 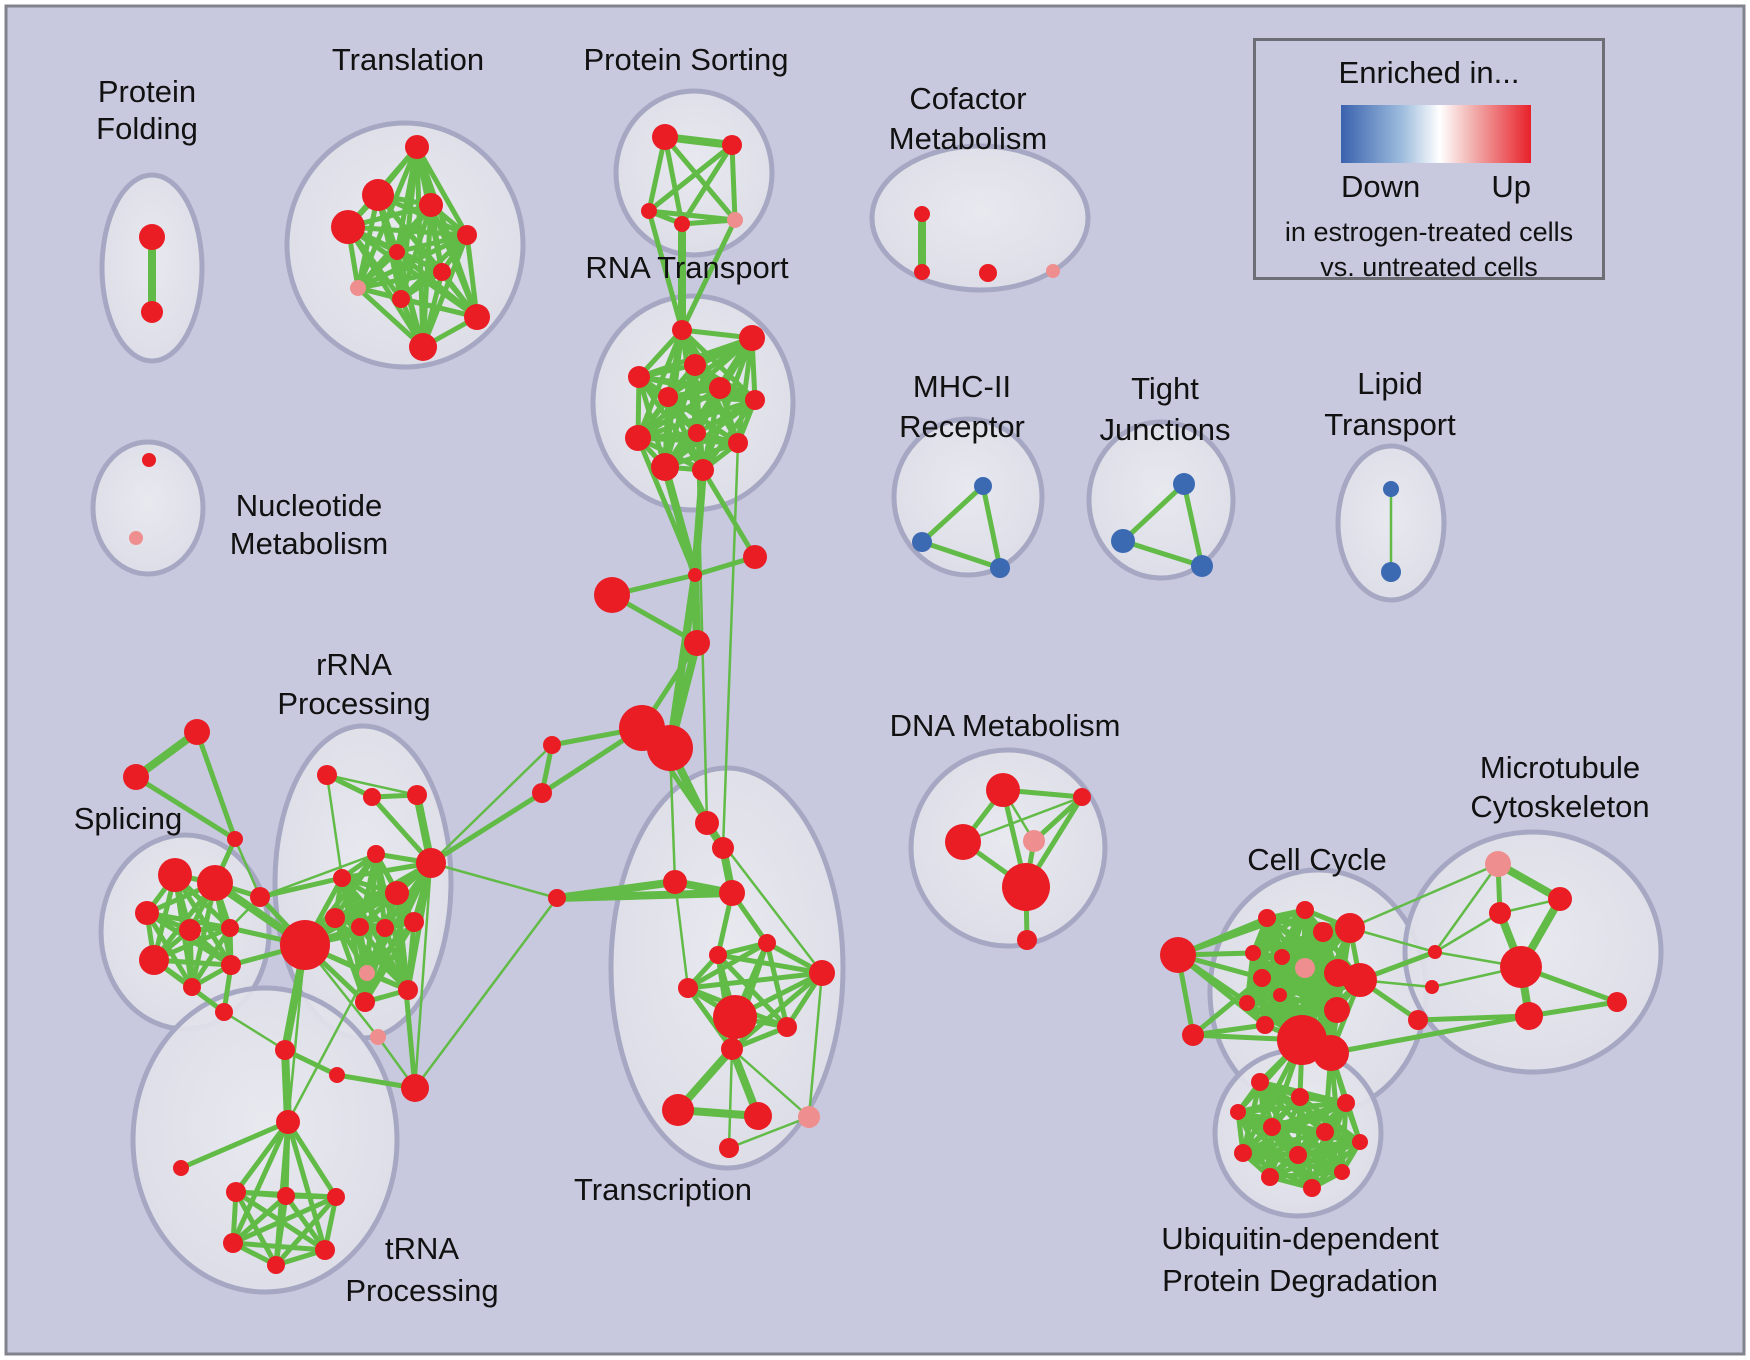 What do you see at coordinates (675, 882) in the screenshot?
I see `node-tx3` at bounding box center [675, 882].